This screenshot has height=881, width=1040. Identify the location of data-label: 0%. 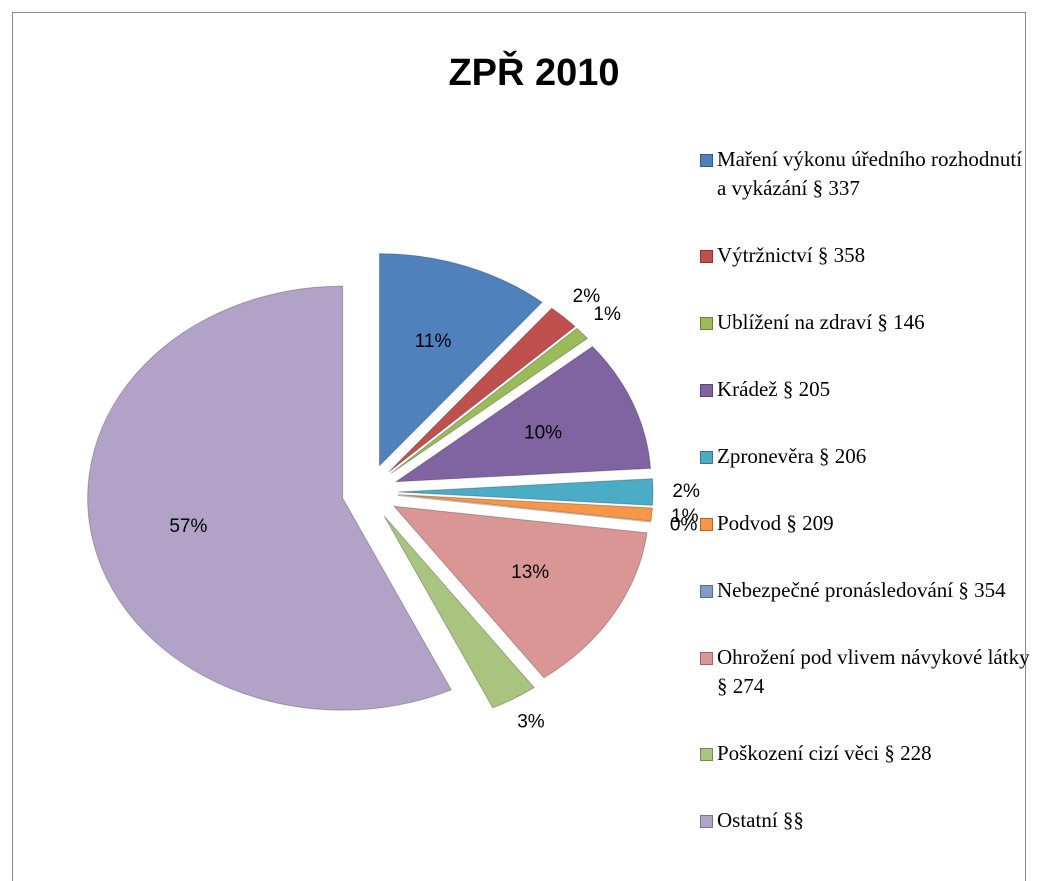
(684, 525).